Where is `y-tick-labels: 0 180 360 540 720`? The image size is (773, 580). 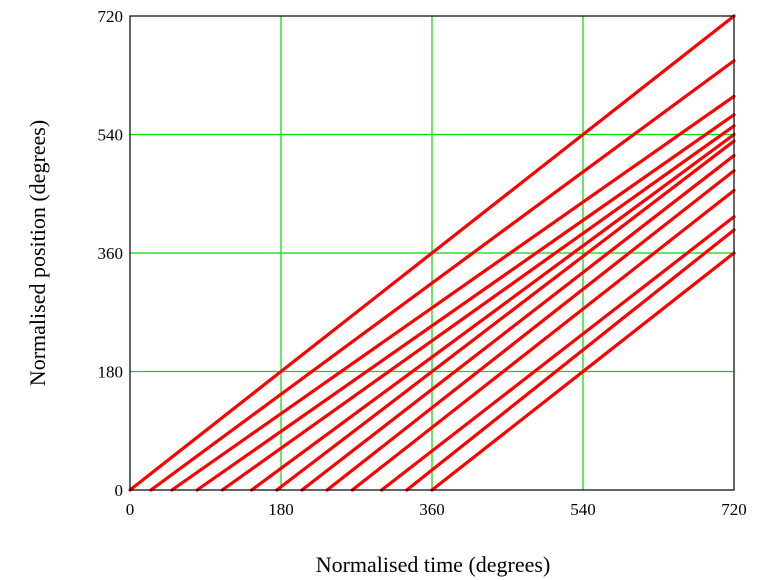
y-tick-labels: 0 180 360 540 720 is located at coordinates (111, 253).